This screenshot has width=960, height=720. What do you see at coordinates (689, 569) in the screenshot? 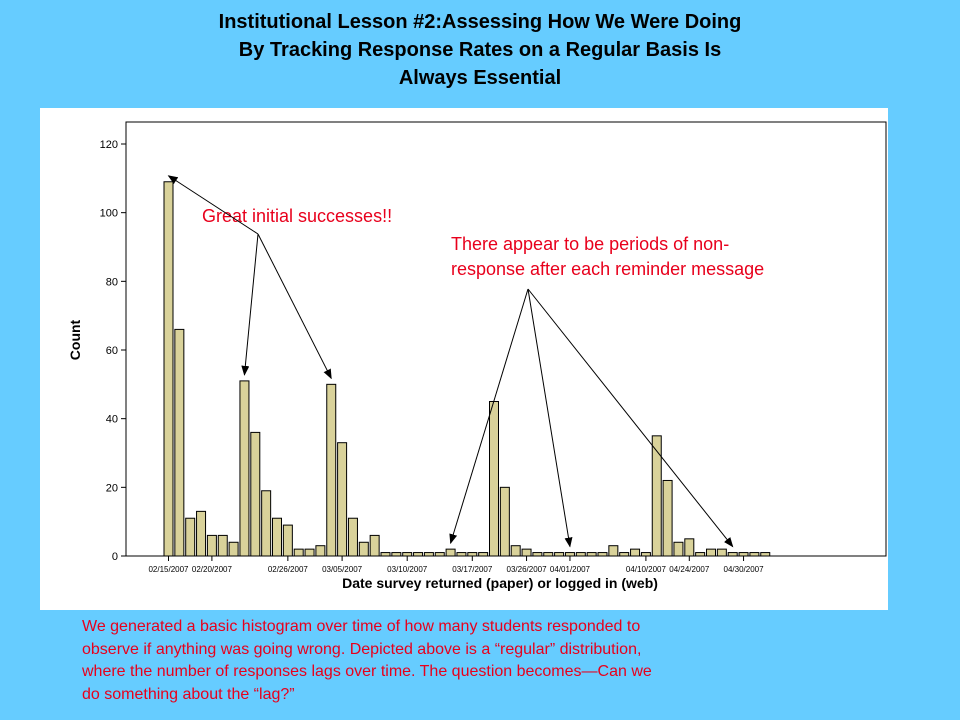
I see `x-tick-label: 04/24/2007` at bounding box center [689, 569].